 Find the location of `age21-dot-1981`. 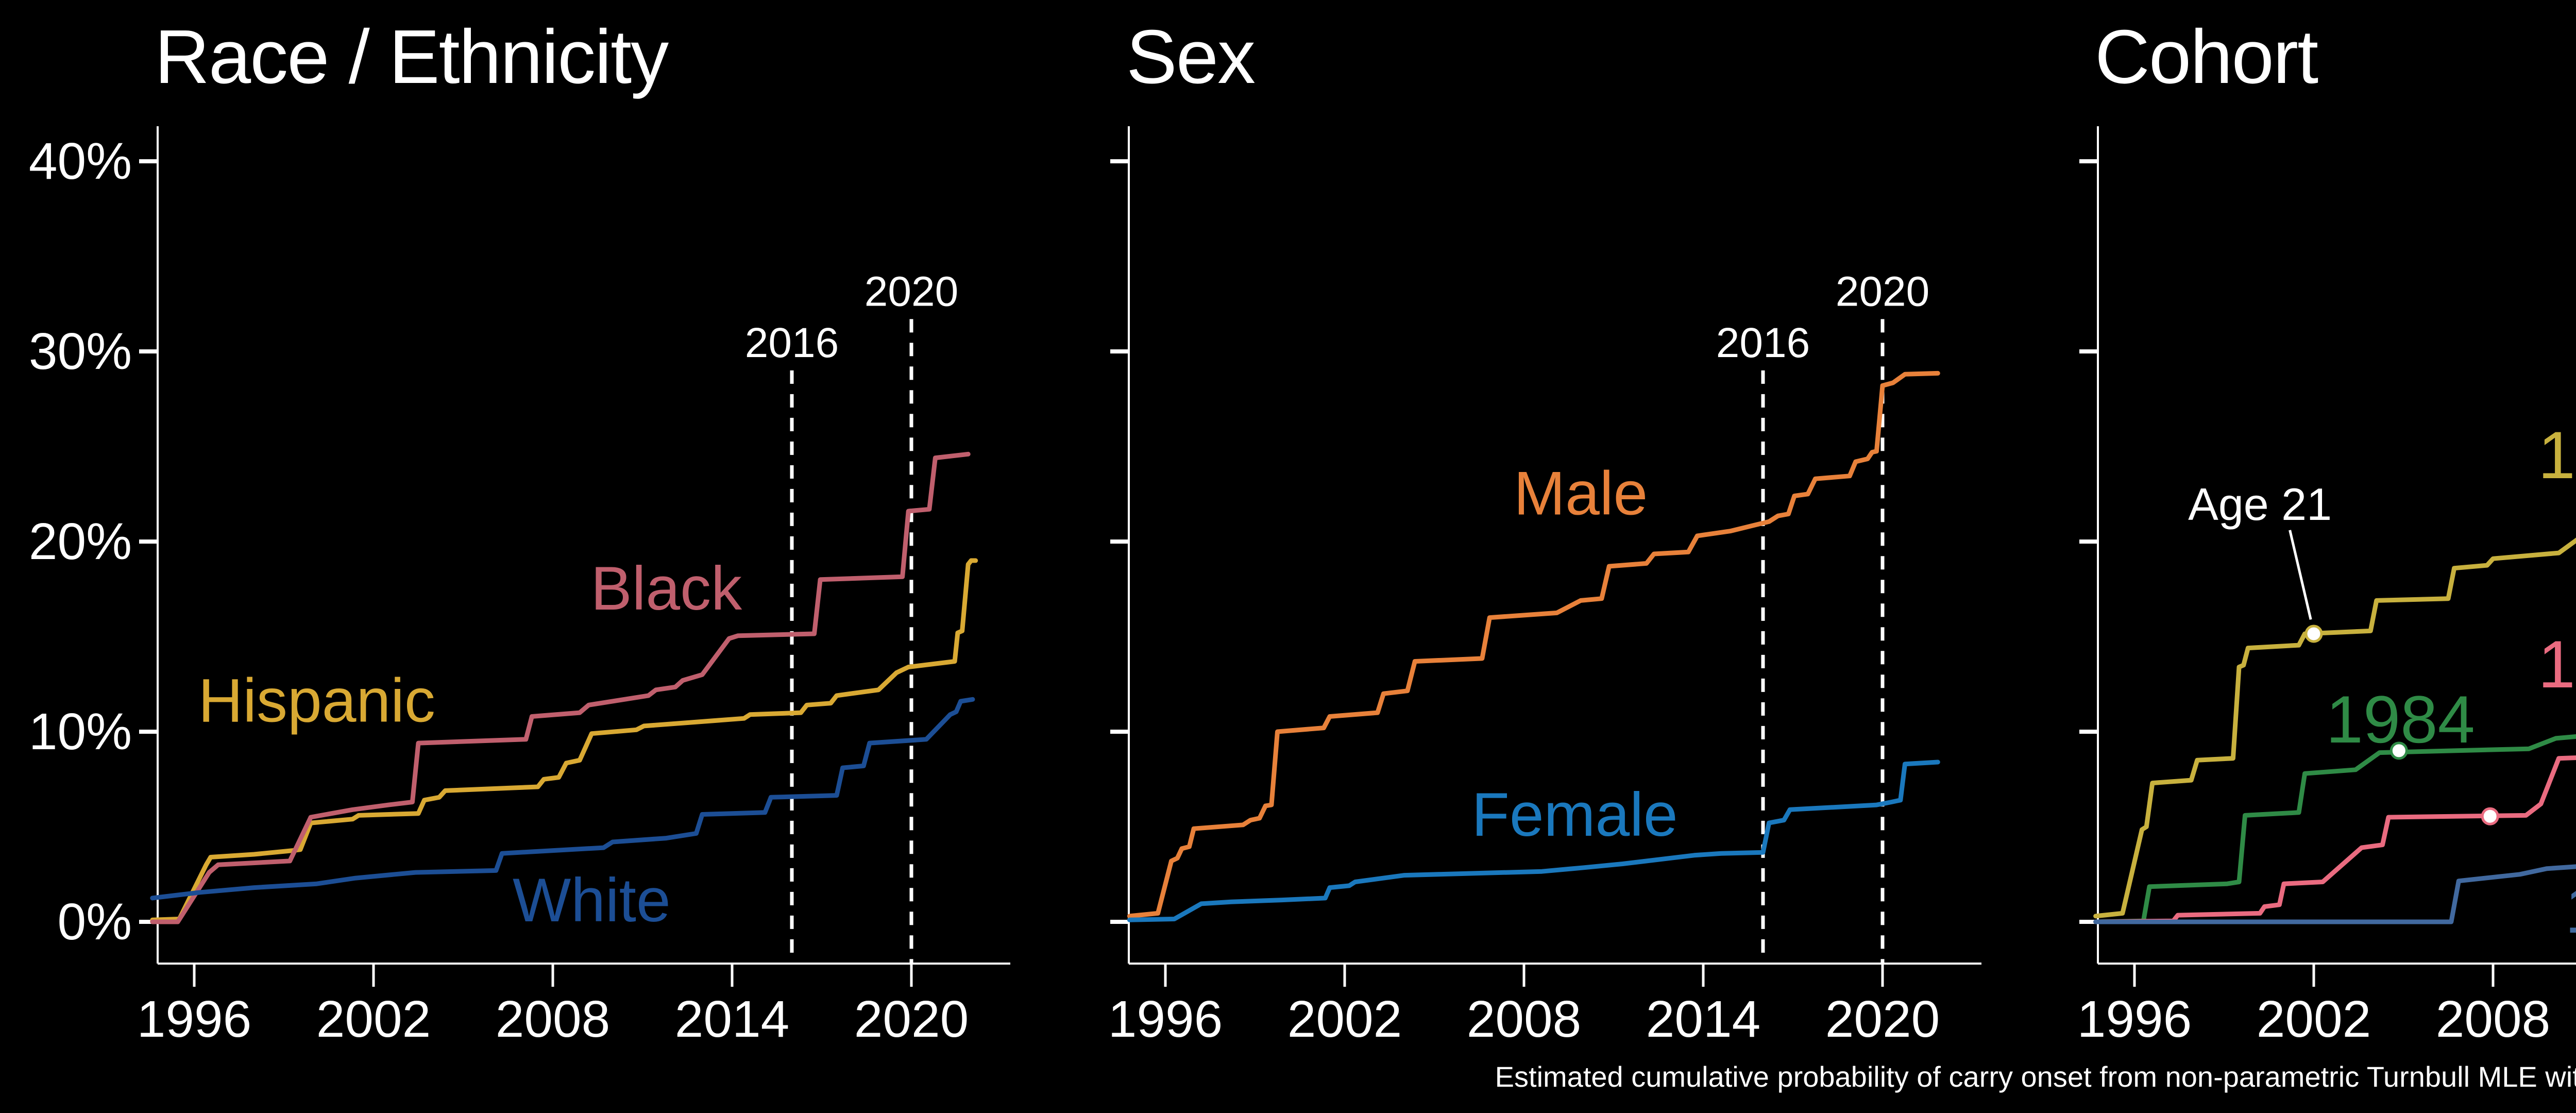

age21-dot-1981 is located at coordinates (2313, 634).